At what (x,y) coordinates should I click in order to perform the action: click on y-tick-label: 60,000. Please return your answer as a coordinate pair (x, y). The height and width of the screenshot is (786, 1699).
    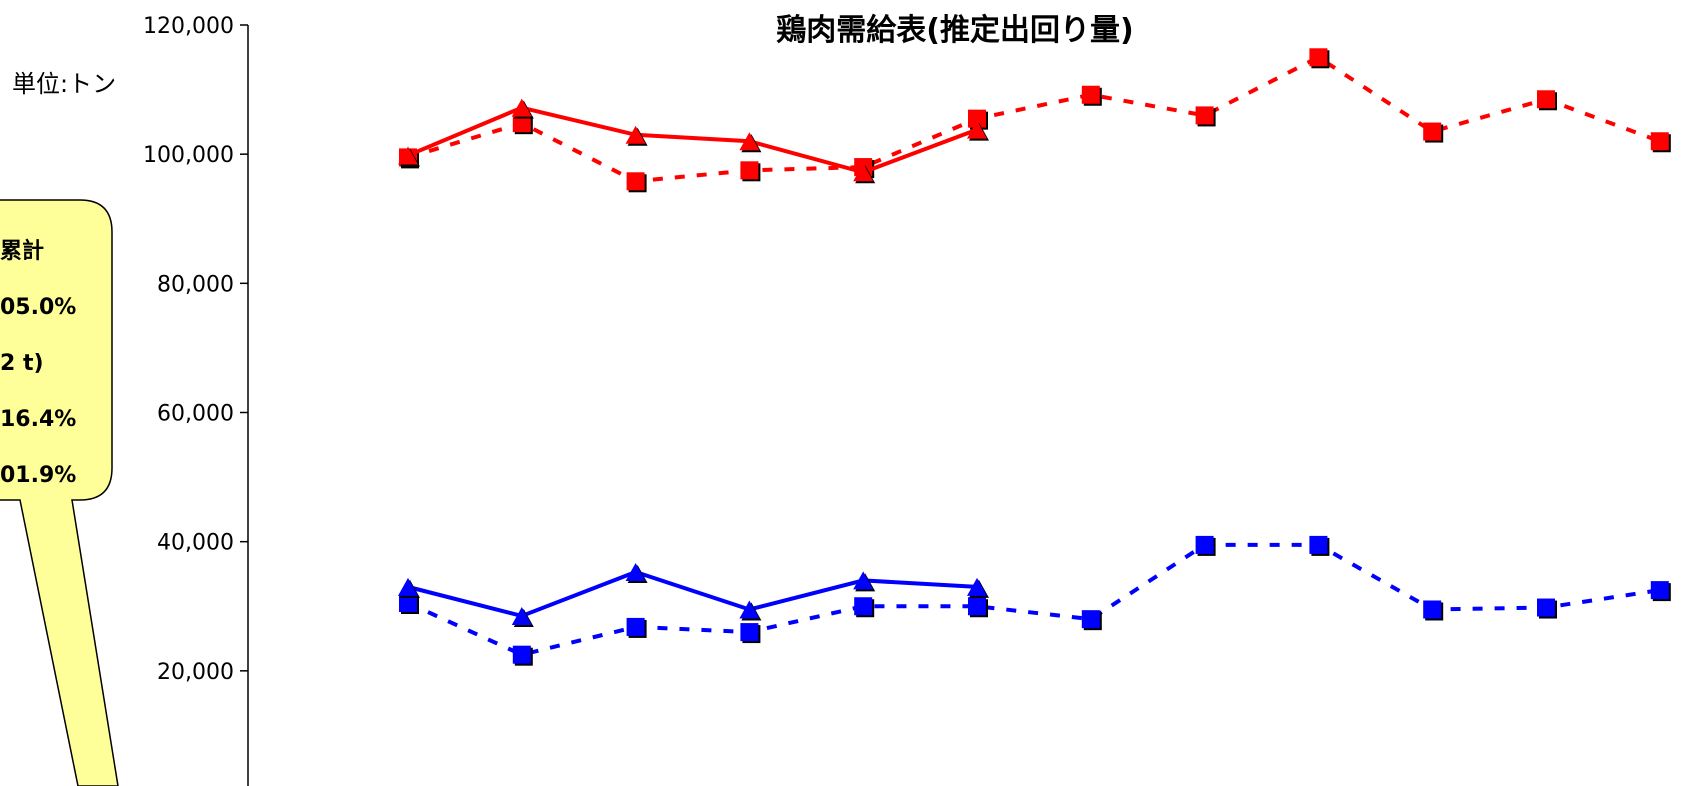
    Looking at the image, I should click on (195, 414).